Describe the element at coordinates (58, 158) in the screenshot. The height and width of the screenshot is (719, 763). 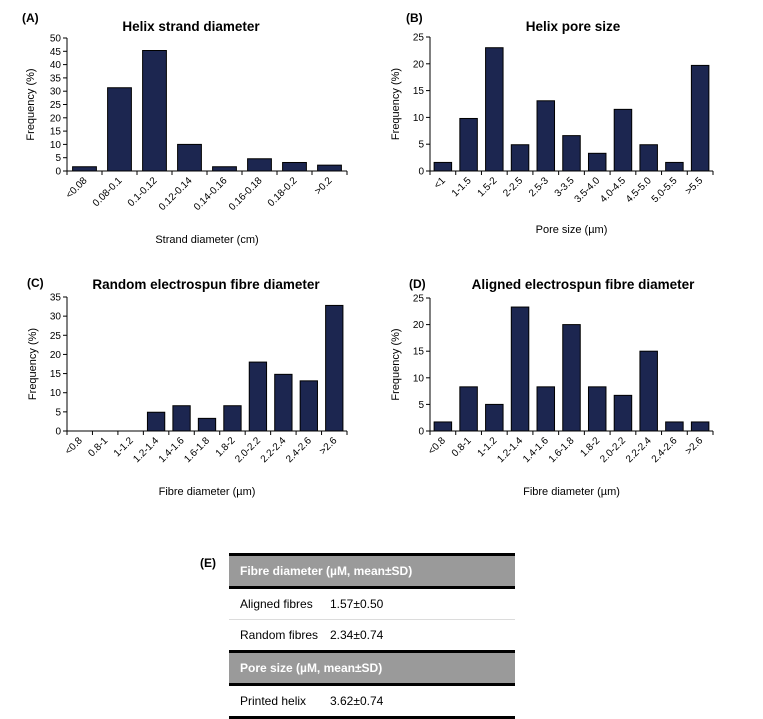
I see `y-tick-label-a: 5` at that location.